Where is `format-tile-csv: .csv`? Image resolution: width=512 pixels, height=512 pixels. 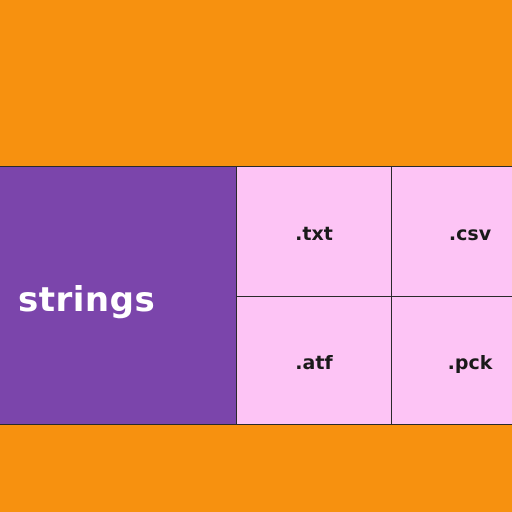 format-tile-csv: .csv is located at coordinates (452, 232).